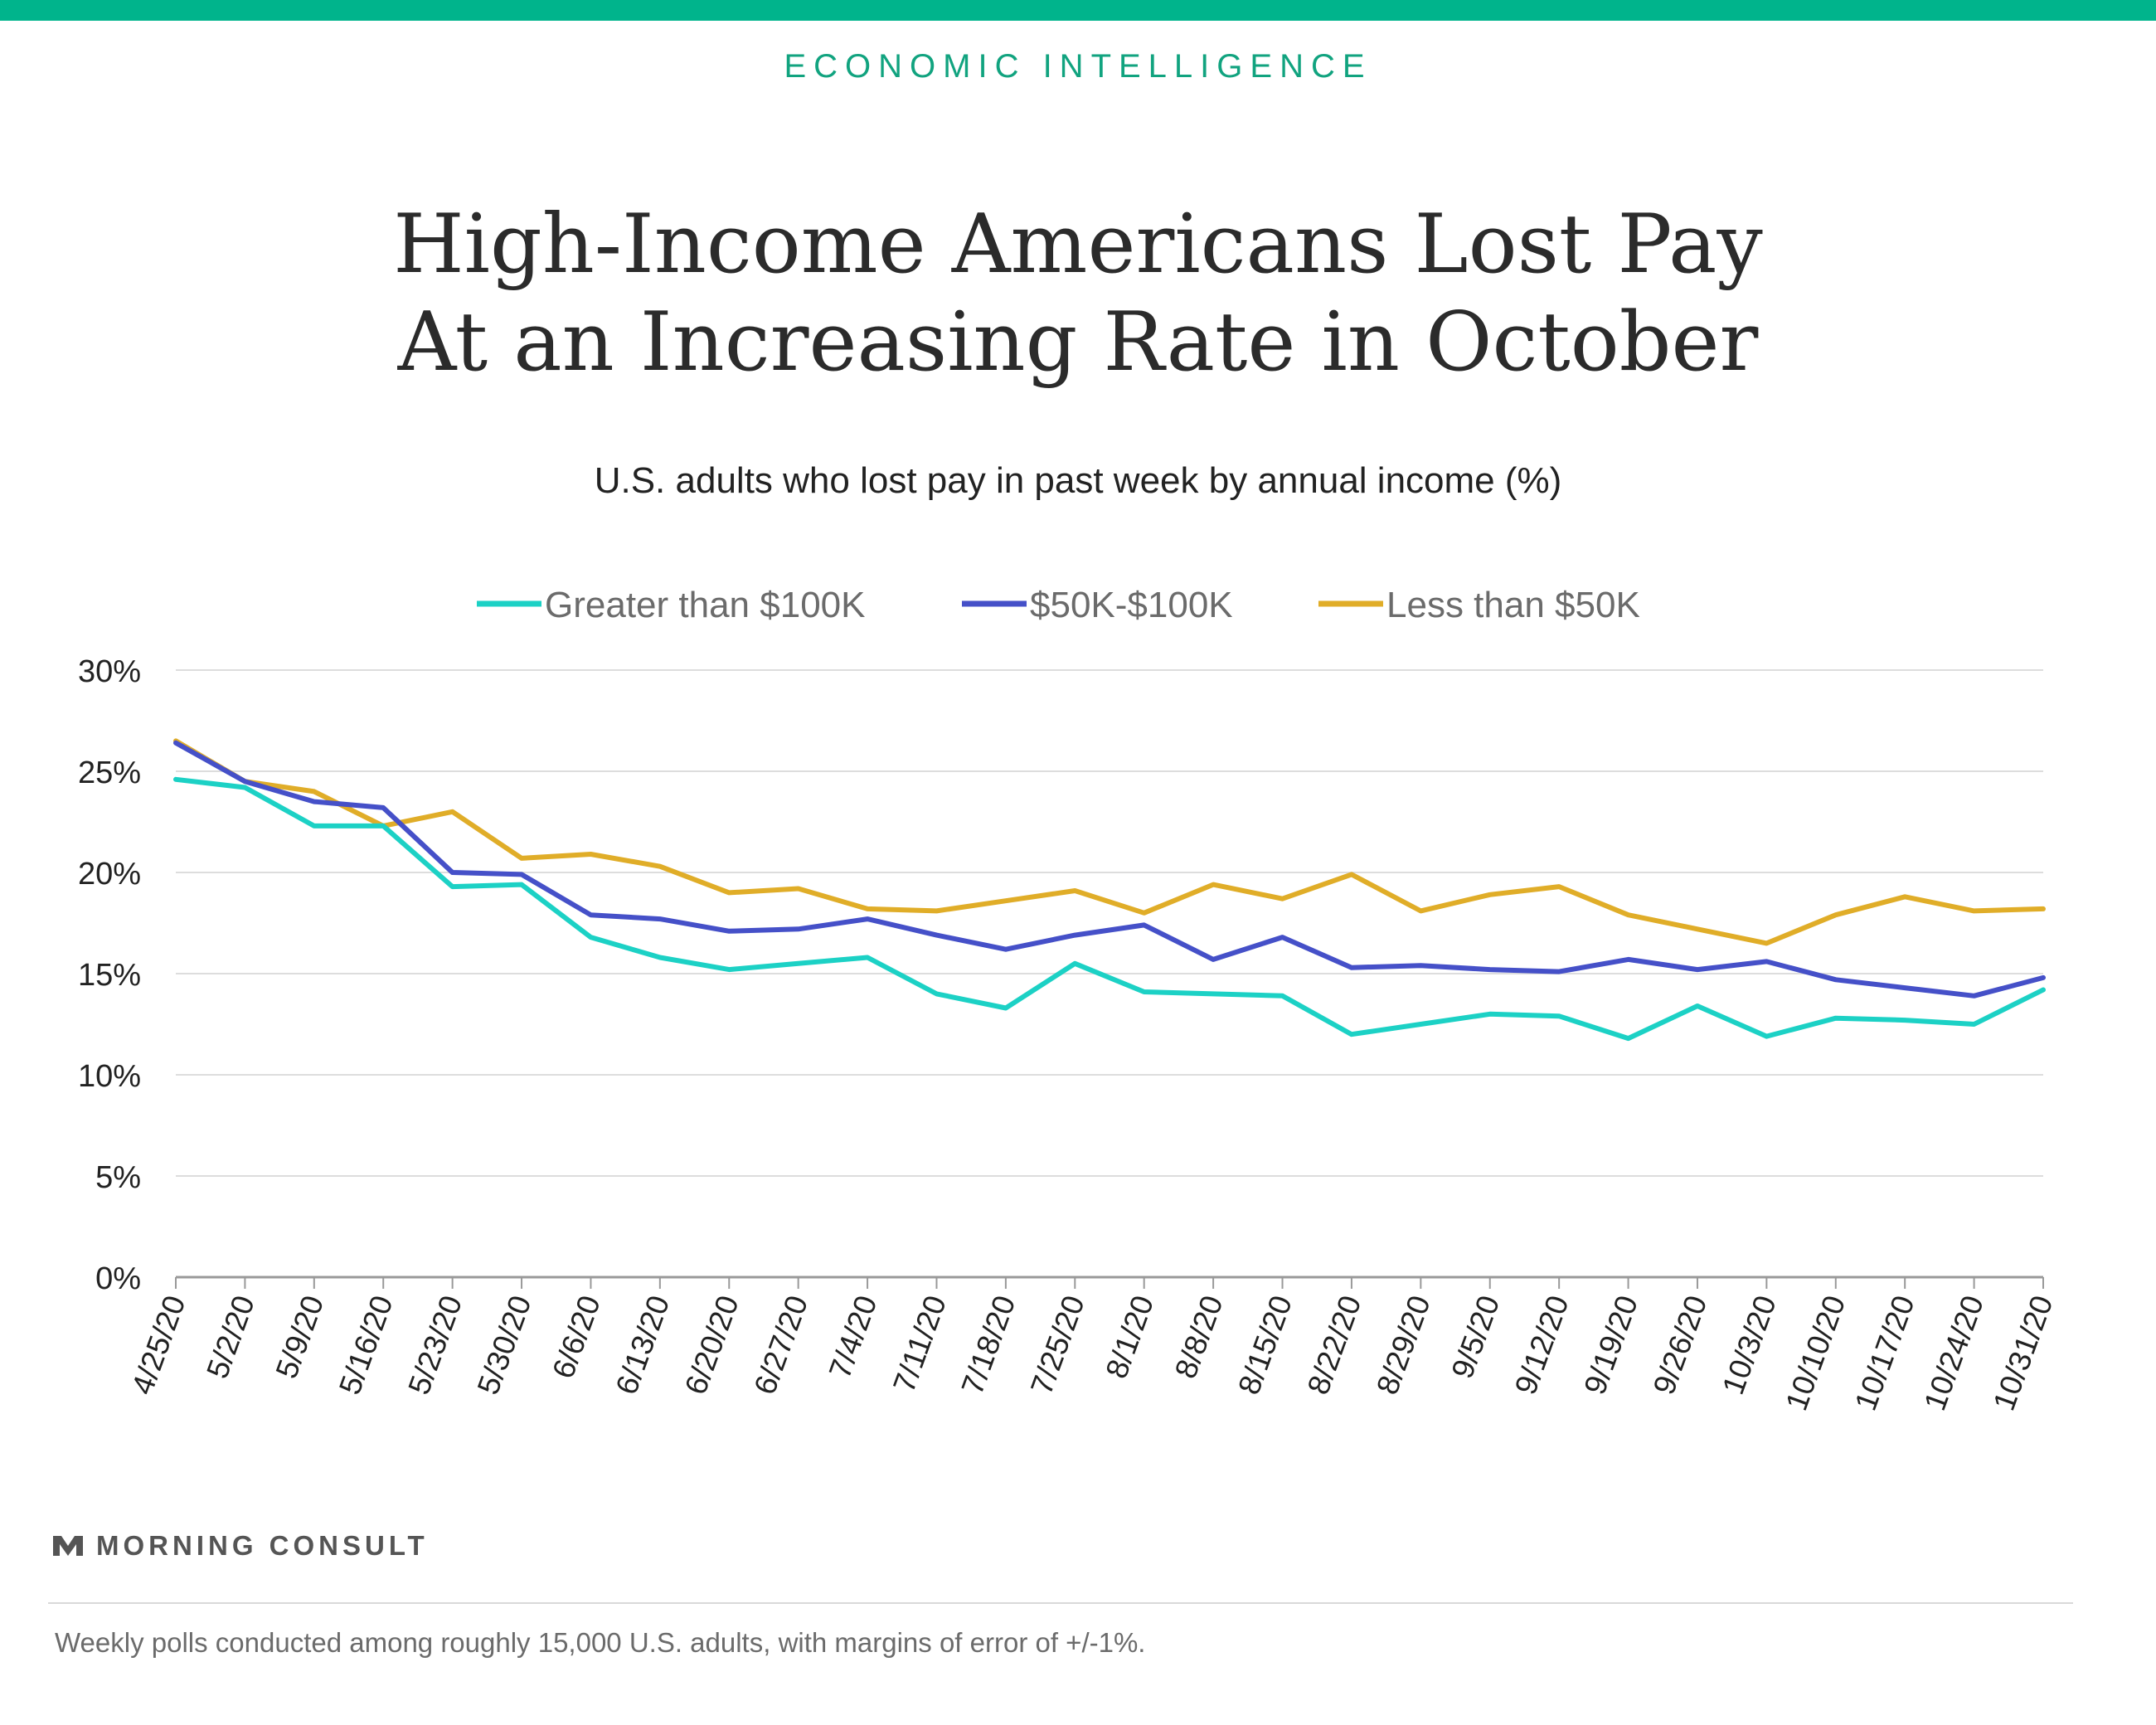  What do you see at coordinates (109, 875) in the screenshot?
I see `y-tick-label: 20%` at bounding box center [109, 875].